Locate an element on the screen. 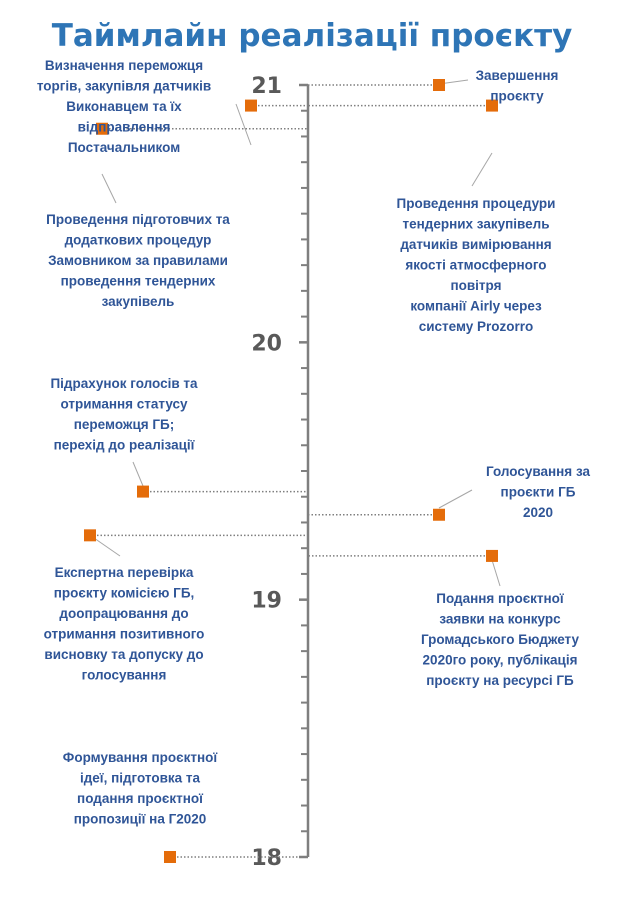 This screenshot has width=624, height=898. tick-label-19: 19 is located at coordinates (266, 601).